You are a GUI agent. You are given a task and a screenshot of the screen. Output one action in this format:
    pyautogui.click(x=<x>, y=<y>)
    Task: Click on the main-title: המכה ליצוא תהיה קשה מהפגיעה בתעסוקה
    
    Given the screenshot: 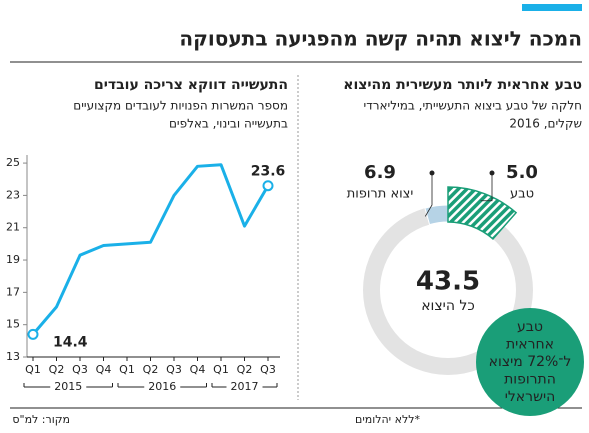 What is the action you would take?
    pyautogui.click(x=380, y=39)
    